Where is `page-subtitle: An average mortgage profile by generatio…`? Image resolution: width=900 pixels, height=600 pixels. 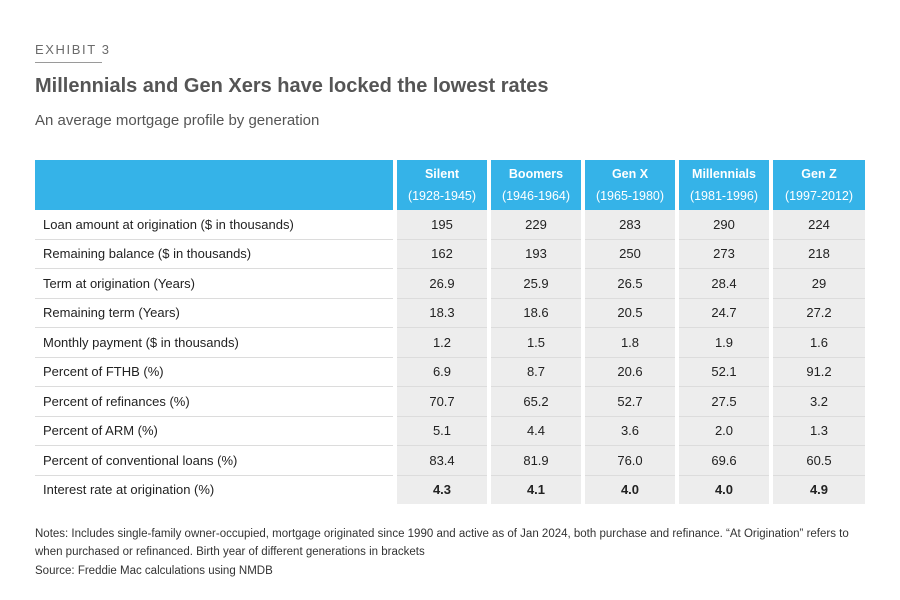
page-subtitle: An average mortgage profile by generatio… is located at coordinates (177, 120).